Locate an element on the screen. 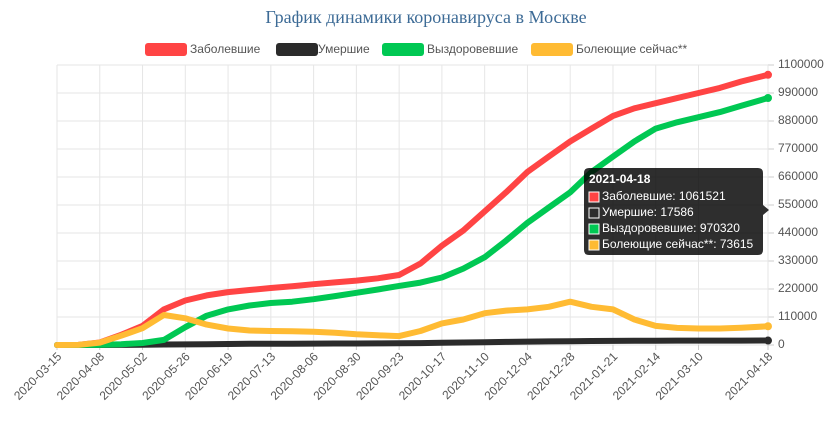 Image resolution: width=839 pixels, height=429 pixels. chart-title: График динамики коронавируса в Москве is located at coordinates (425, 17).